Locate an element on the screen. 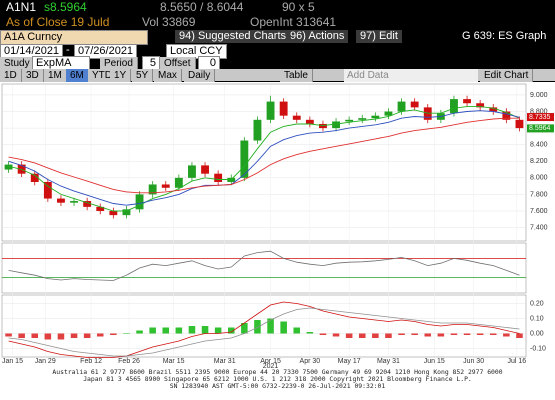  suggested-charts: 94) Suggested Charts is located at coordinates (233, 36).